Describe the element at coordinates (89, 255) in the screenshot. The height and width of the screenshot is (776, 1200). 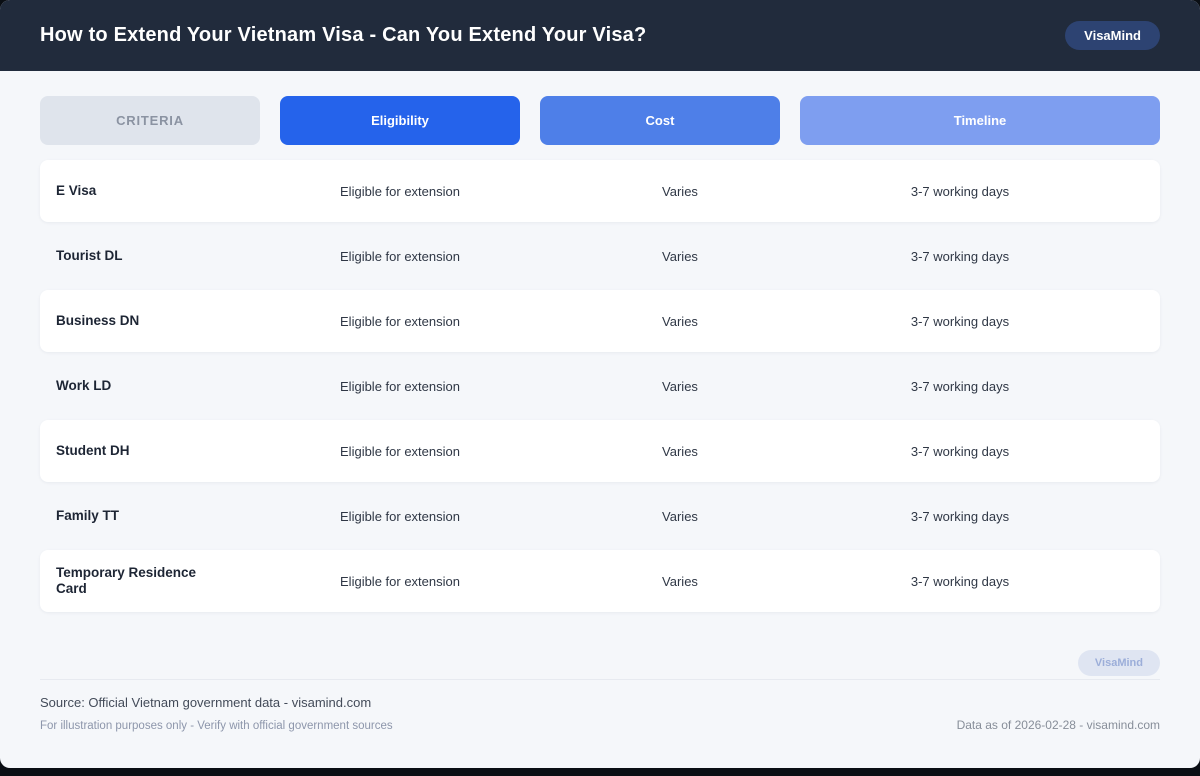
I see `criteria-cell: Tourist DL` at that location.